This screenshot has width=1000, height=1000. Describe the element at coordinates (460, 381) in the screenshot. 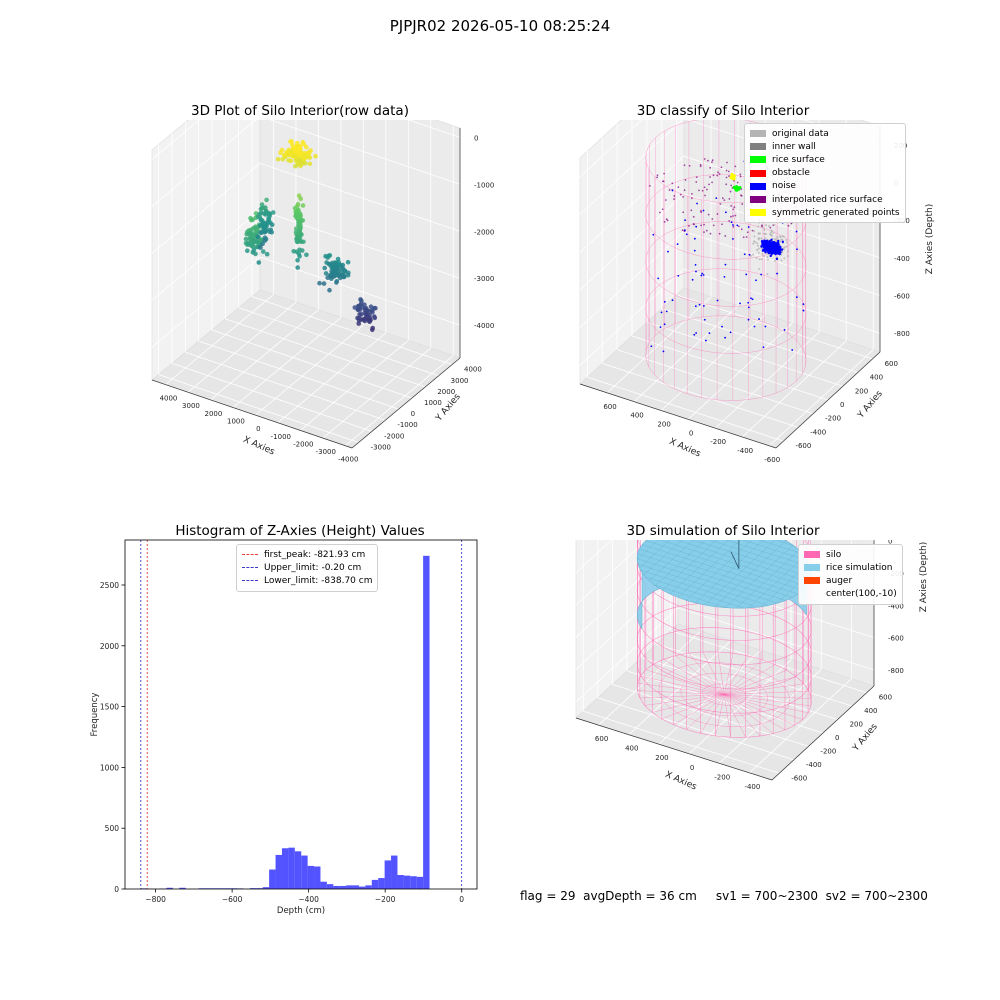

I see `p1-y-tick: 3000` at that location.